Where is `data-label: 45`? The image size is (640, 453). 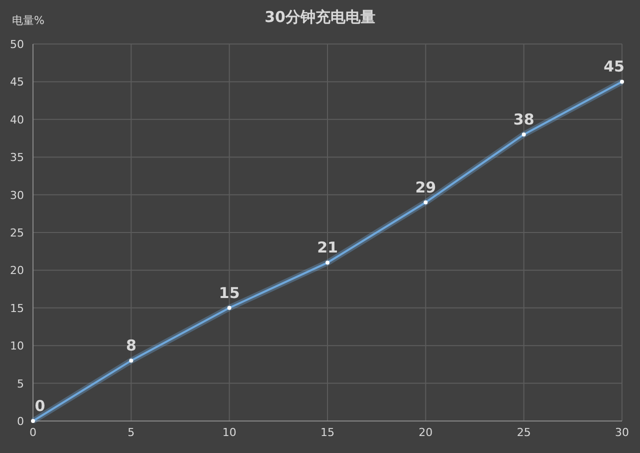
data-label: 45 is located at coordinates (614, 67).